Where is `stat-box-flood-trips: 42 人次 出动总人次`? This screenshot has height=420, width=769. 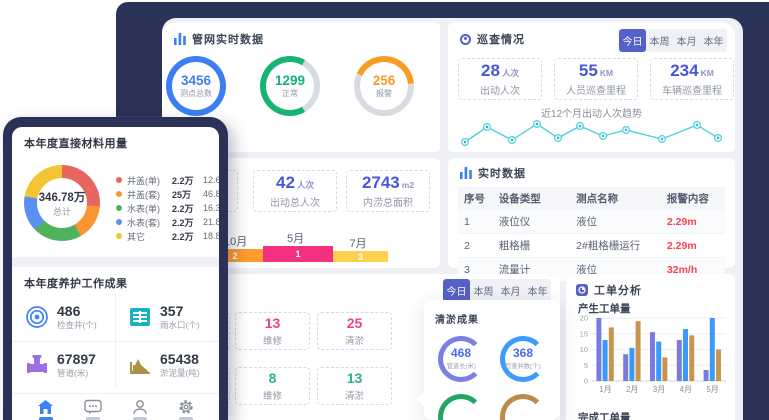 stat-box-flood-trips: 42 人次 出动总人次 is located at coordinates (295, 191).